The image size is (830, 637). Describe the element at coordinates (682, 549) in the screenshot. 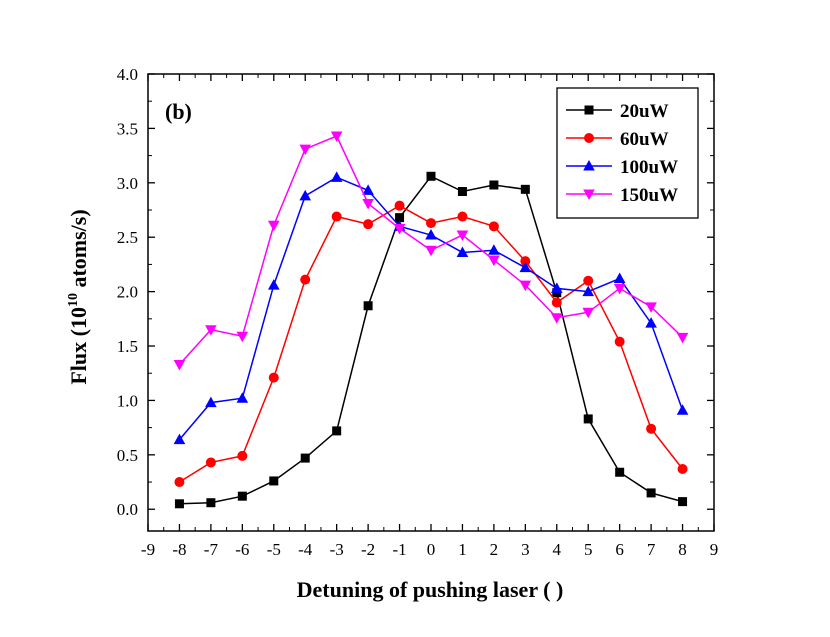

I see `x-tick-label: 8` at that location.